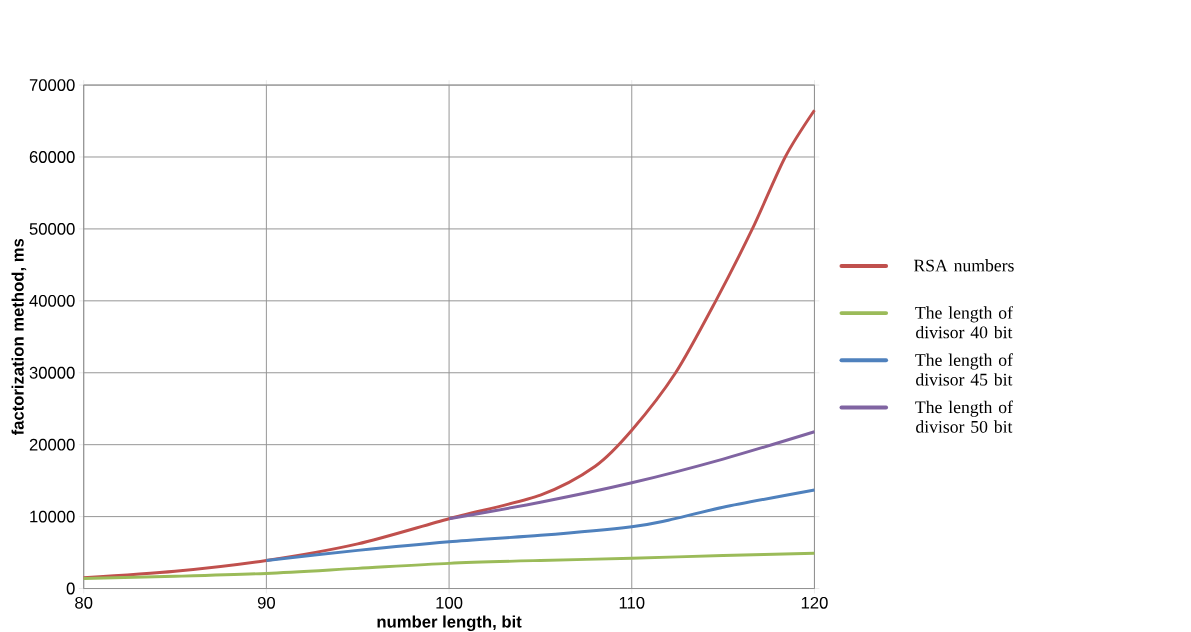 The image size is (1191, 632). Describe the element at coordinates (52, 301) in the screenshot. I see `y-tick-label: 40000` at that location.